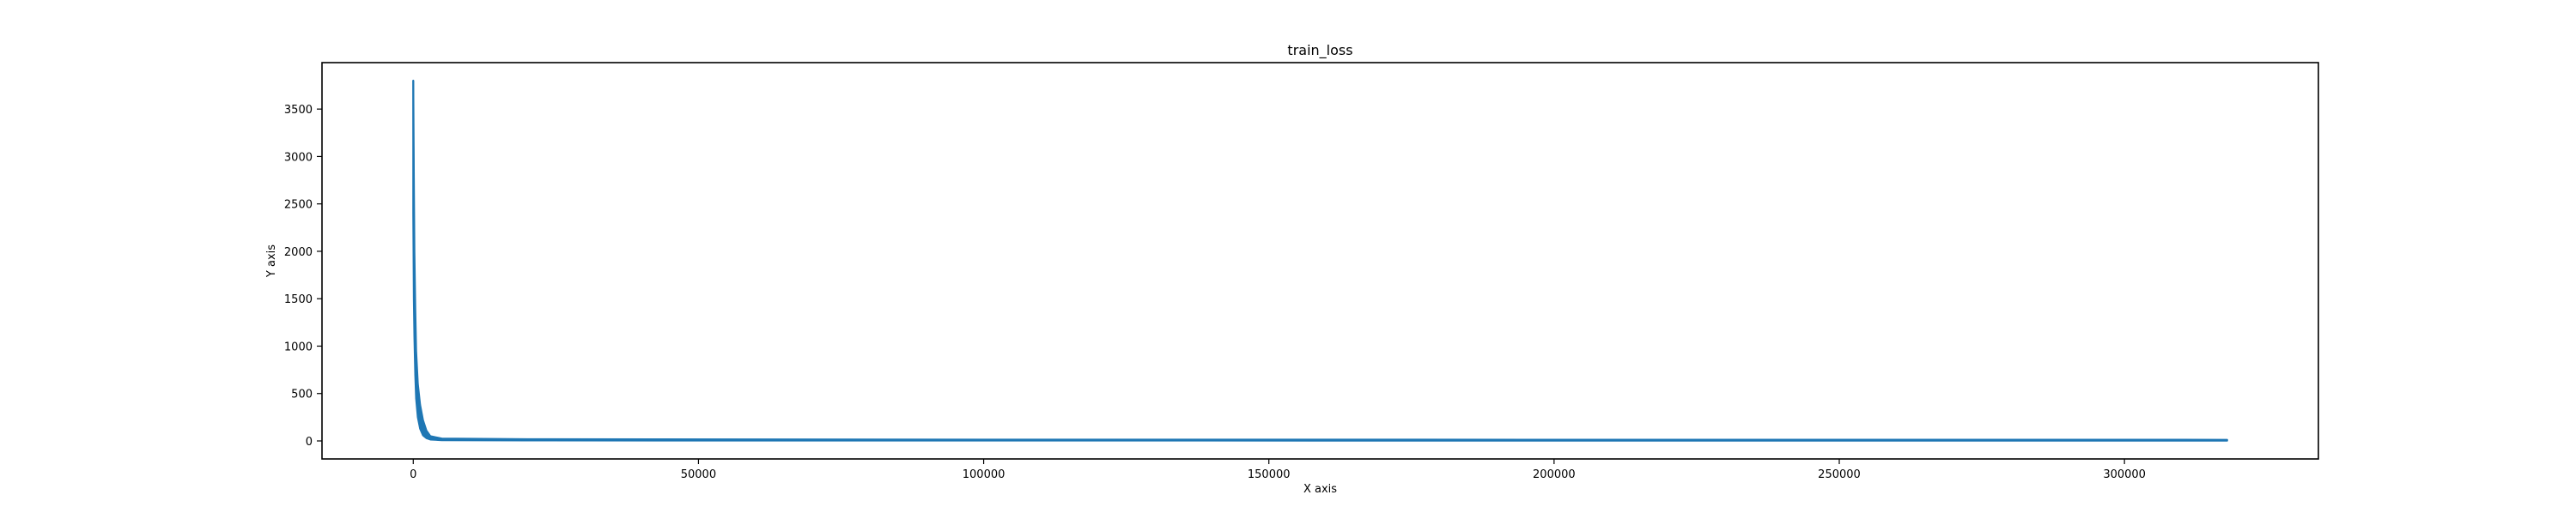 Image resolution: width=2576 pixels, height=519 pixels. What do you see at coordinates (413, 474) in the screenshot?
I see `x-tick-label: 0` at bounding box center [413, 474].